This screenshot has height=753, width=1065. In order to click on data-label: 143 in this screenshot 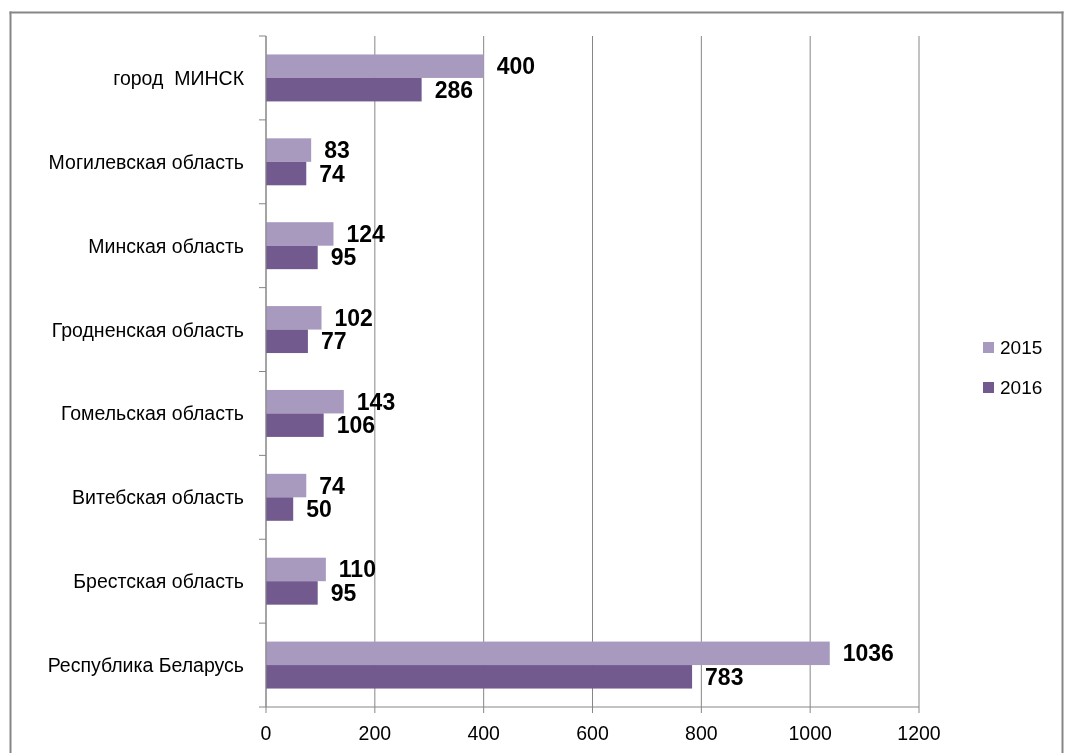, I will do `click(376, 401)`.